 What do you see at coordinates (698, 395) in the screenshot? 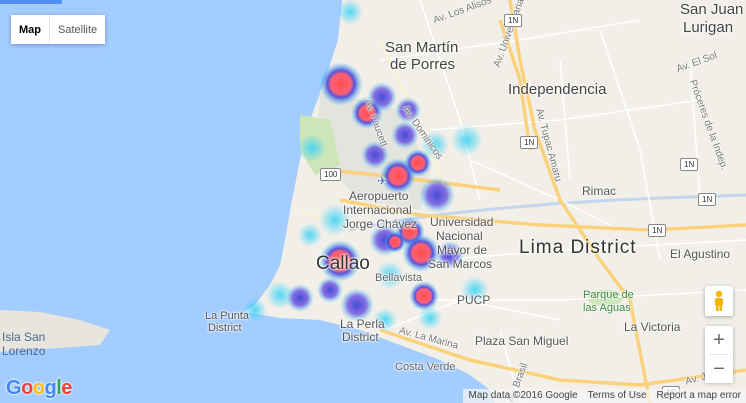
I see `report-error-link: Report a map error` at bounding box center [698, 395].